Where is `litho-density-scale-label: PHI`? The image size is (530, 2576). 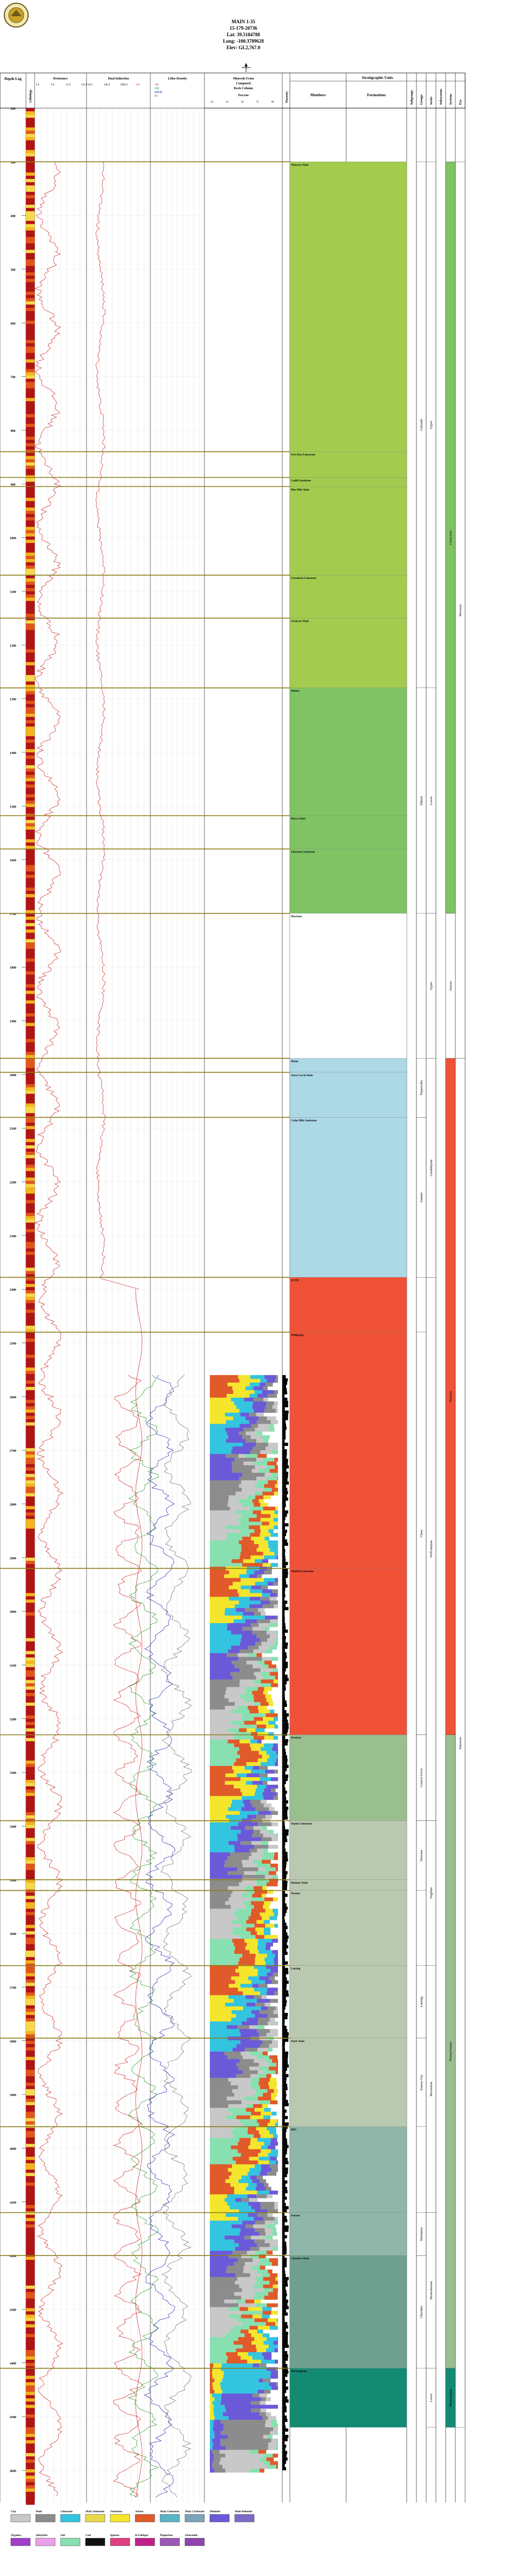
litho-density-scale-label: PHI is located at coordinates (157, 89).